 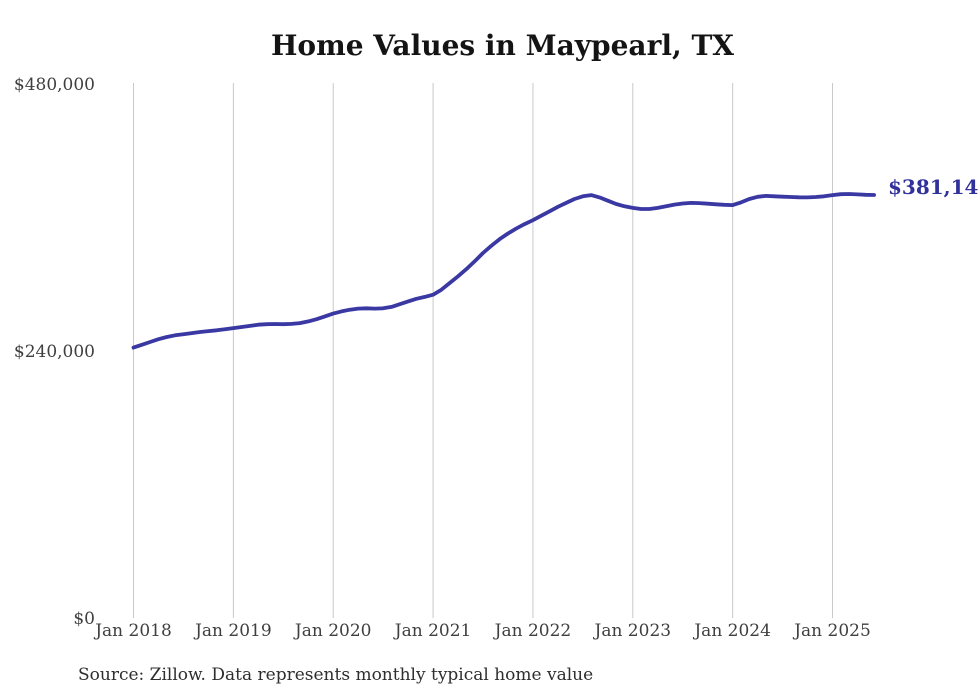 I want to click on chart-title: Home Values in Maypearl, TX, so click(x=502, y=45).